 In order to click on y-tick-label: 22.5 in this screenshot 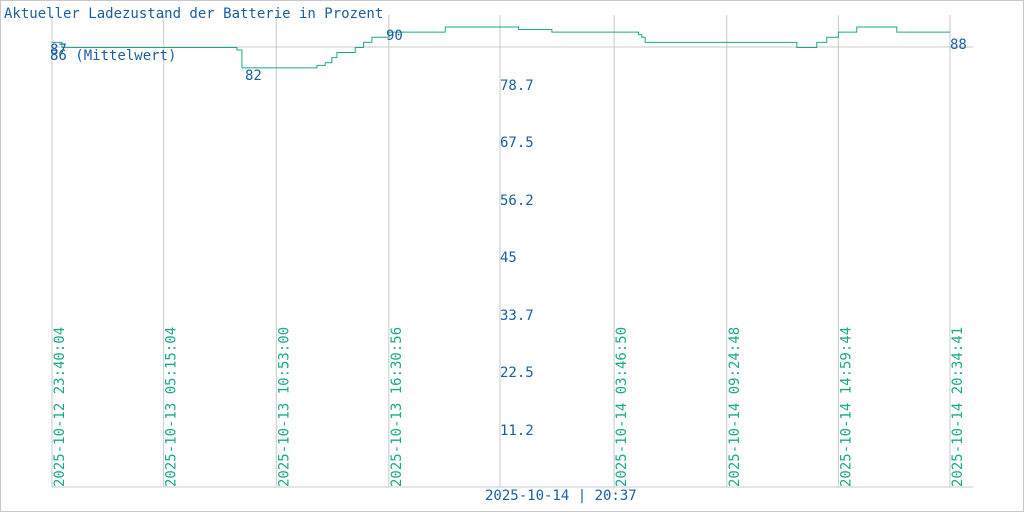, I will do `click(517, 373)`.